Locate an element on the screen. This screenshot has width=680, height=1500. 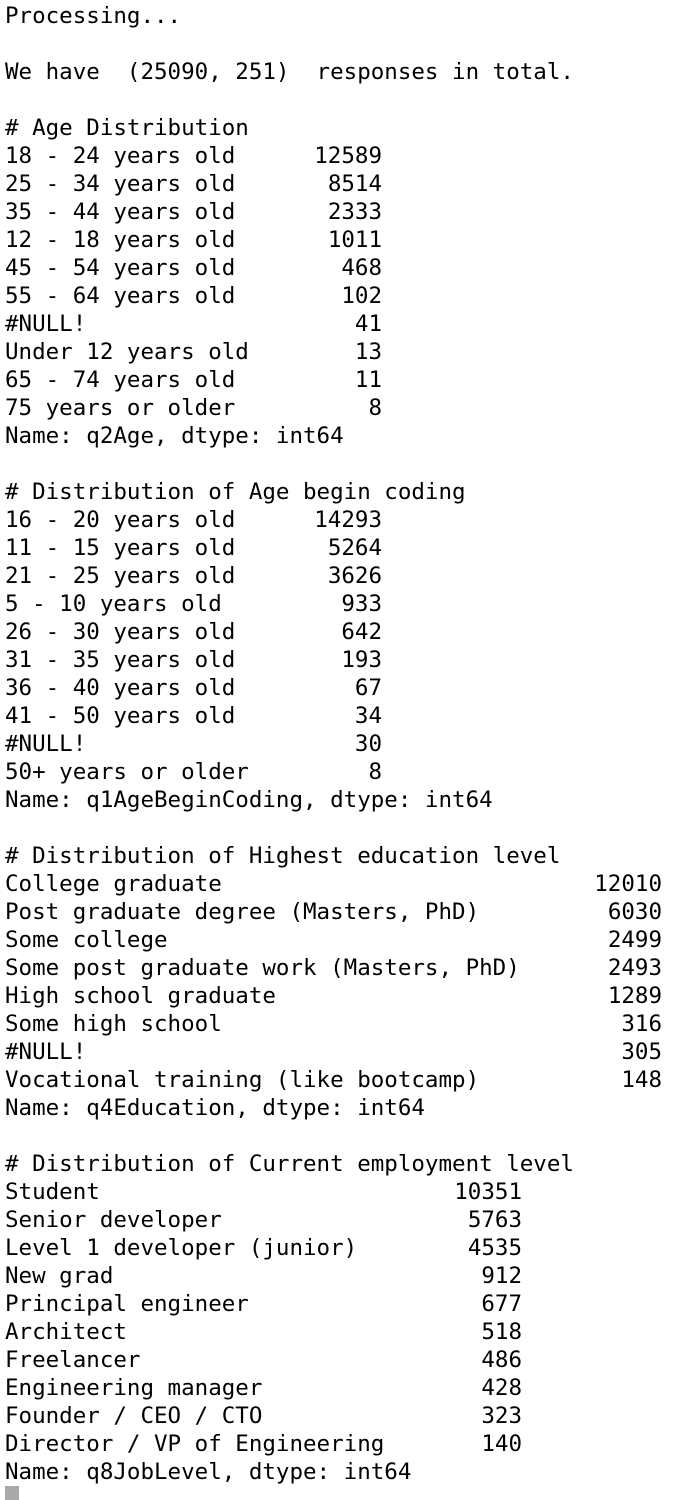
count-row: 12 - 18 years old 1011 is located at coordinates (342, 240).